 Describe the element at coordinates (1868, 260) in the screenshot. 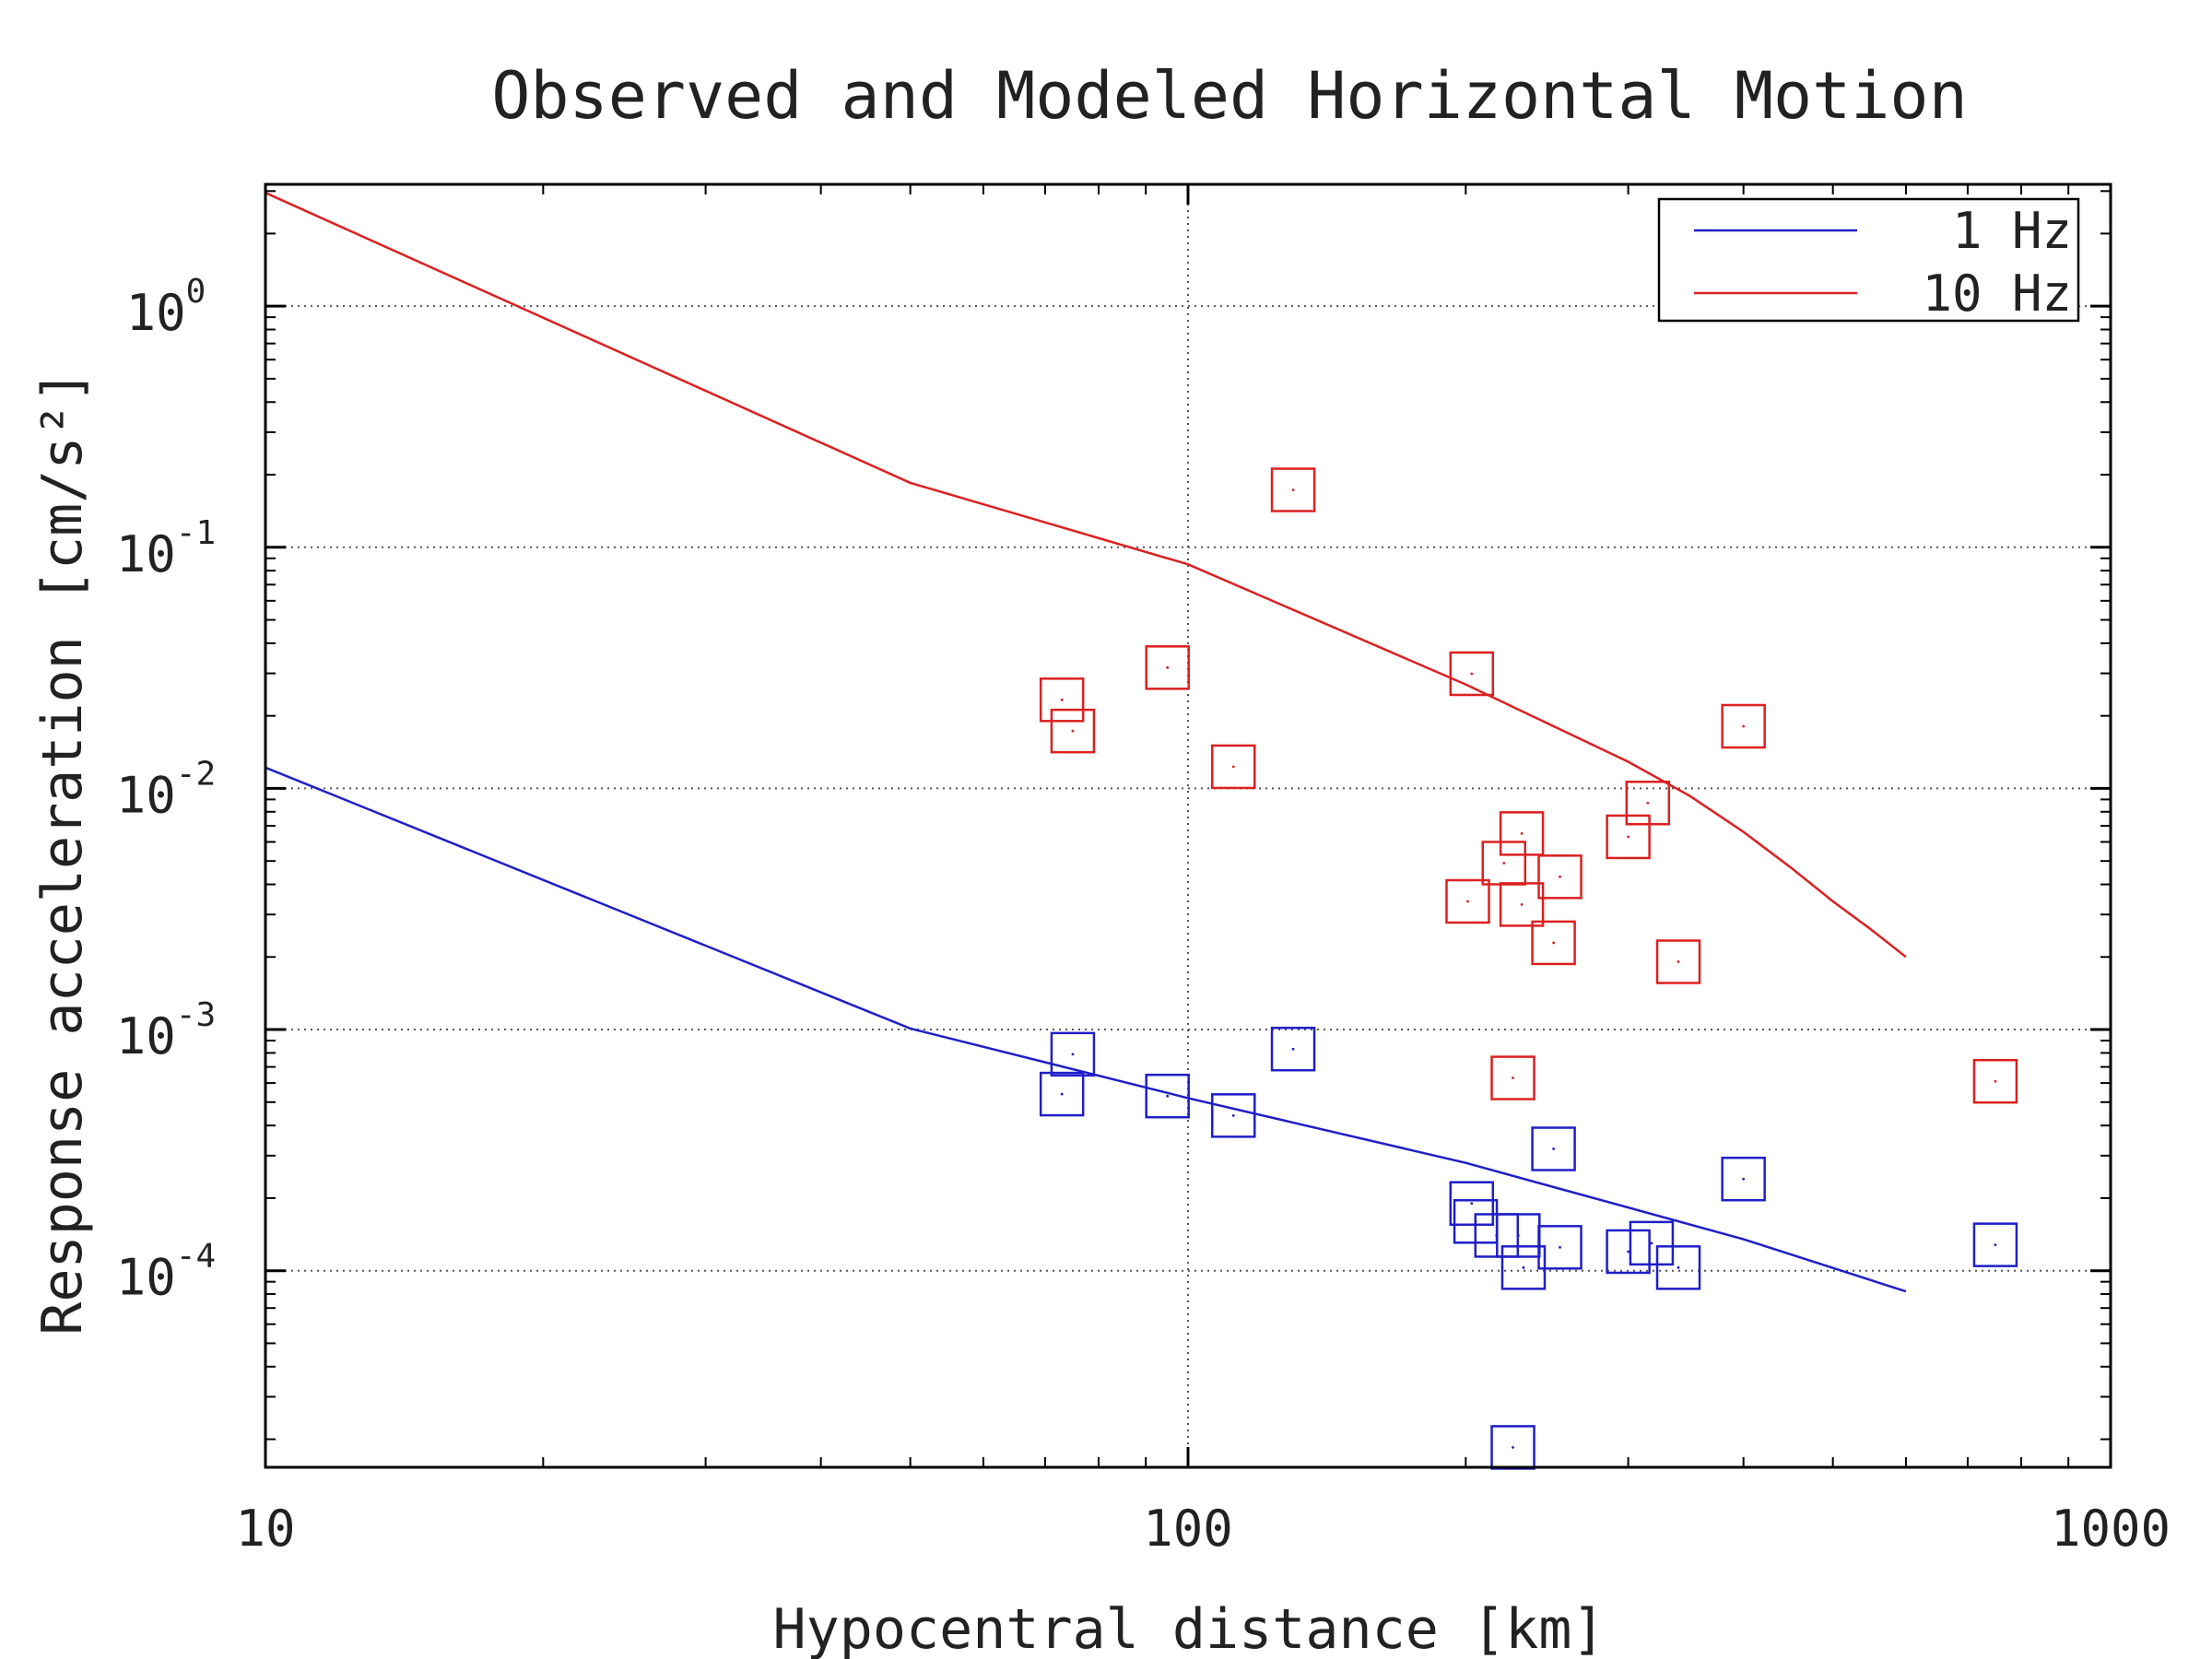

I see `legend-box` at that location.